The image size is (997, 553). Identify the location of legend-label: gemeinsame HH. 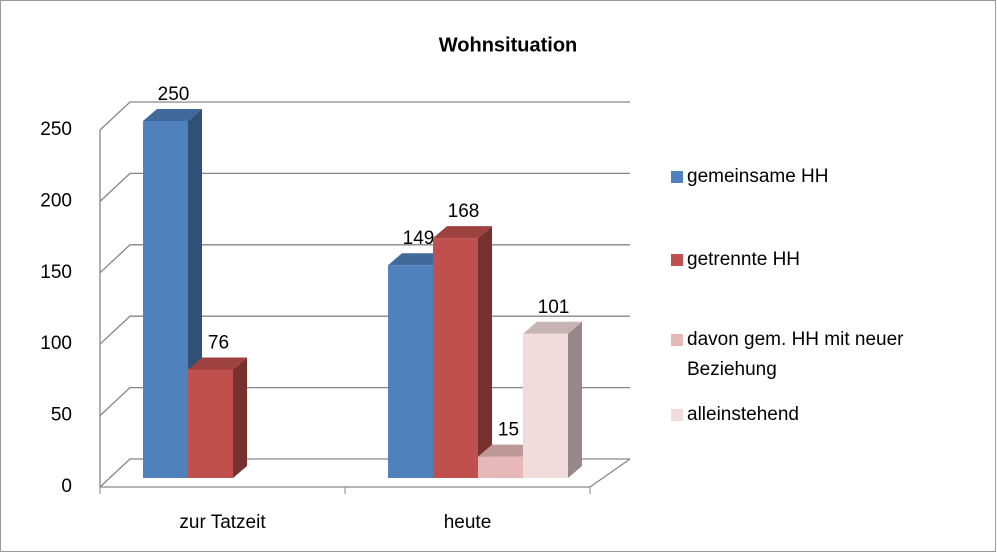
(758, 176).